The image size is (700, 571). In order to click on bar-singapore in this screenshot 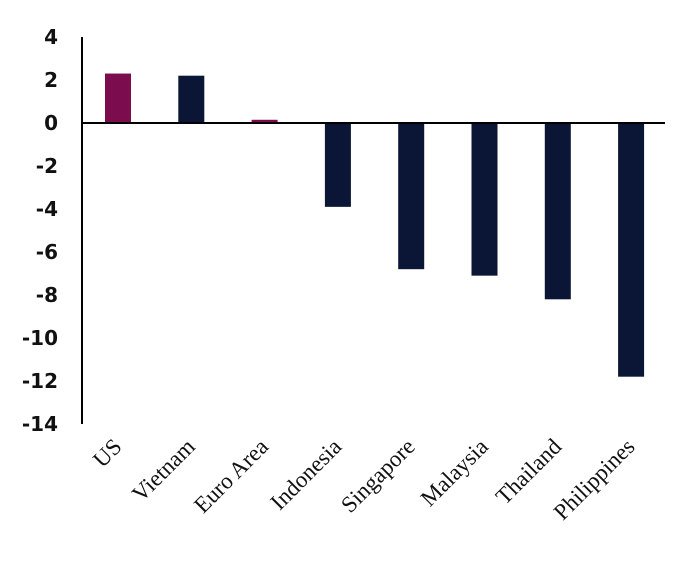, I will do `click(411, 196)`.